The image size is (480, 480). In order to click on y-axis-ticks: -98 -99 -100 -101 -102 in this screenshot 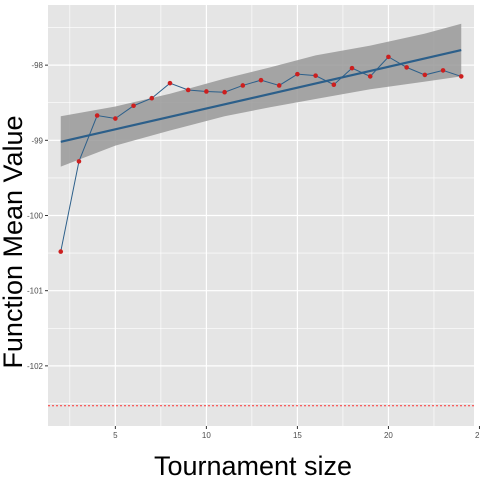, I will do `click(37, 216)`.